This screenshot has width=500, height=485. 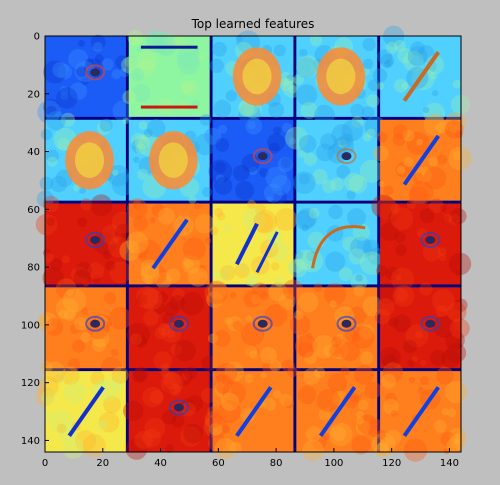 What do you see at coordinates (30, 325) in the screenshot?
I see `y-tick-label: 100` at bounding box center [30, 325].